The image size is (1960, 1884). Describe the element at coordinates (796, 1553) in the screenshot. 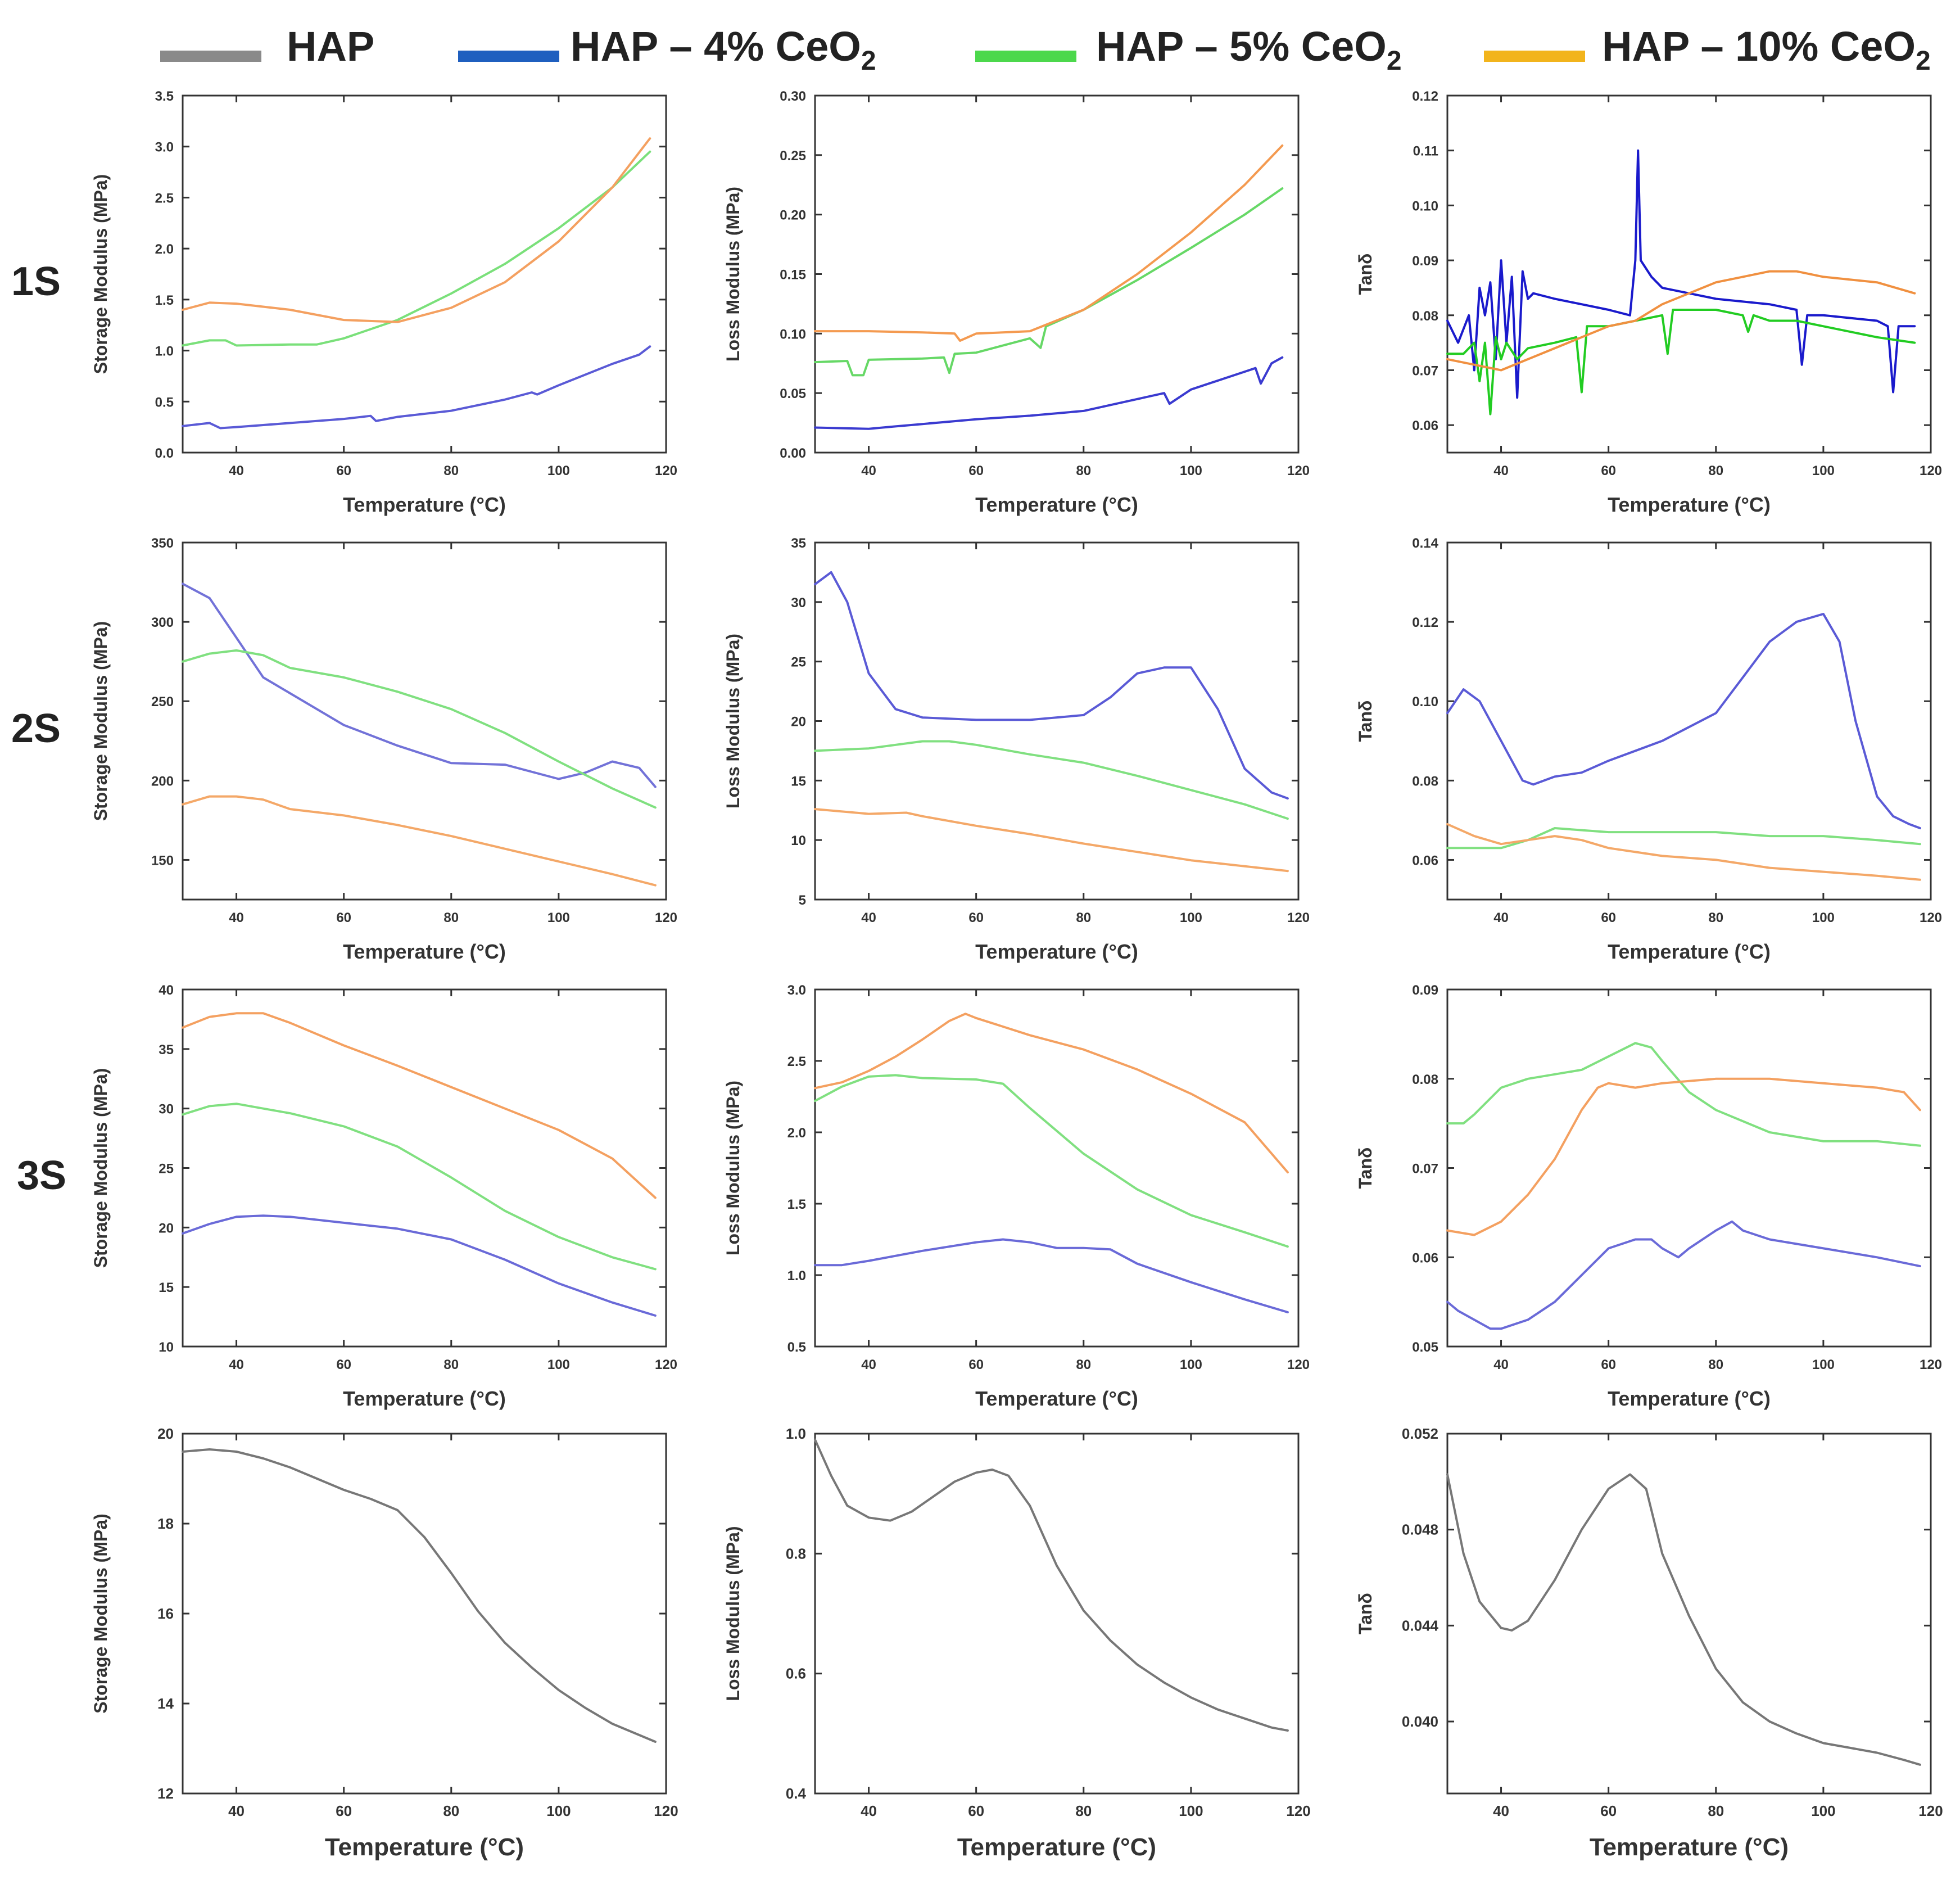

I see `y-tick-label: 0.8` at that location.